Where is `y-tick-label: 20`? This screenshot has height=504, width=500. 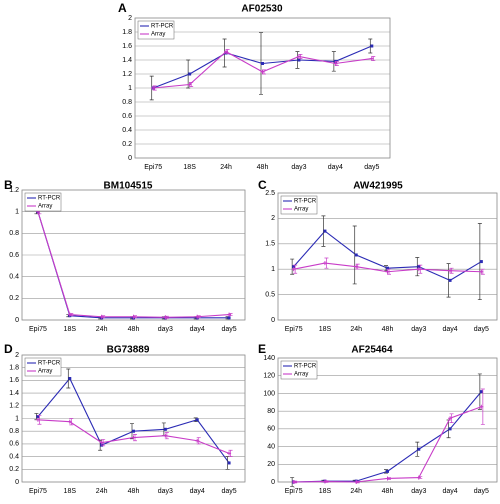
y-tick-label: 20 is located at coordinates (271, 464).